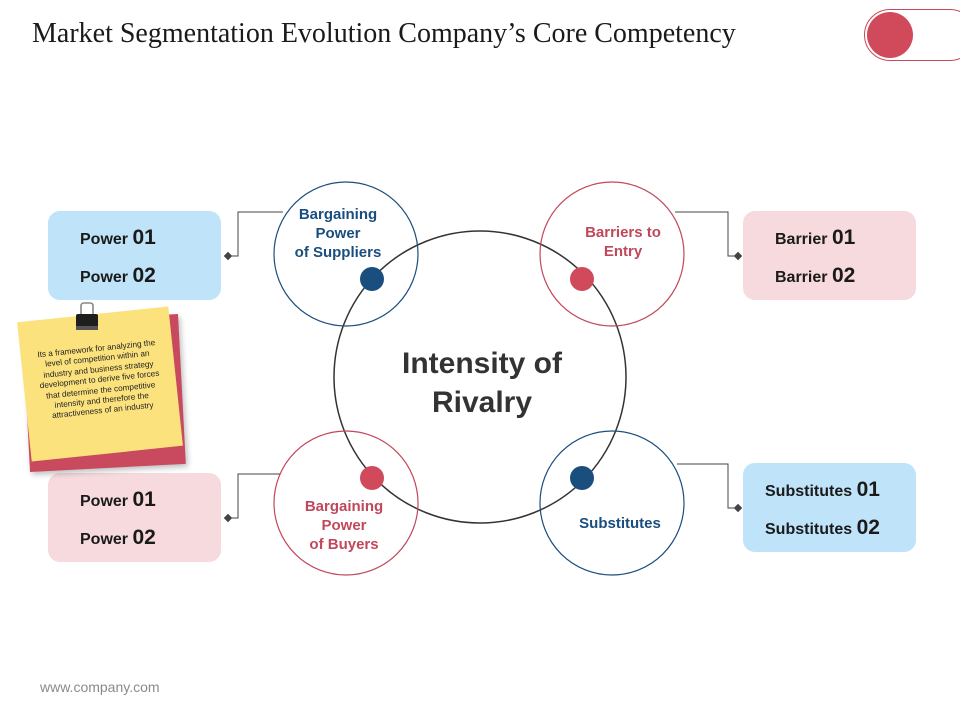 The image size is (960, 720). What do you see at coordinates (372, 478) in the screenshot?
I see `dot-buyers` at bounding box center [372, 478].